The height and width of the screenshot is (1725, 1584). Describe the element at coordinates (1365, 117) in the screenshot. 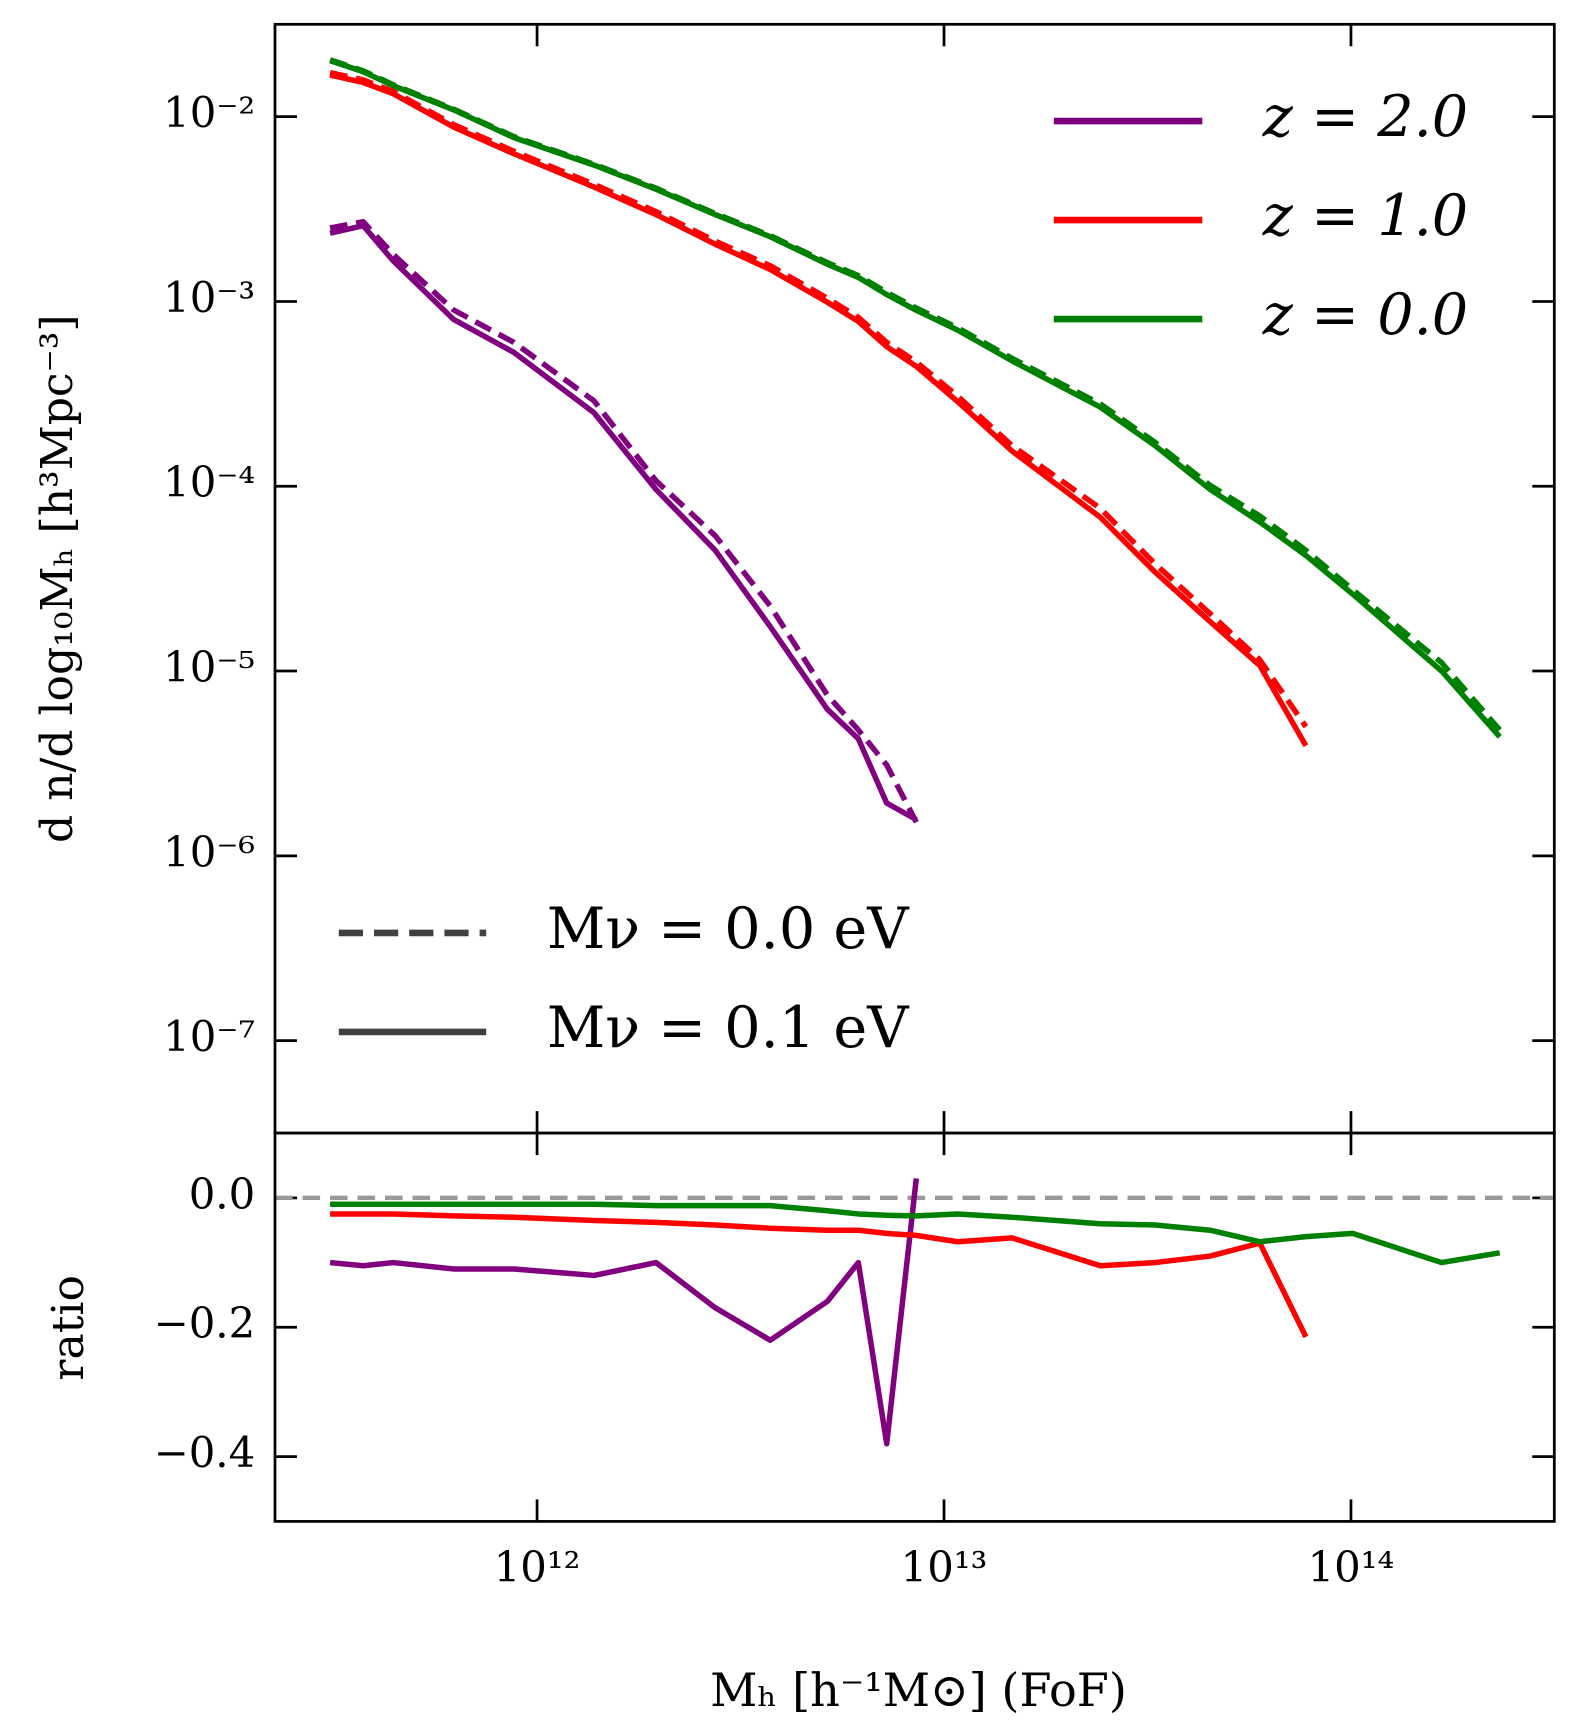

I see `legend-label: z = 2.0` at that location.